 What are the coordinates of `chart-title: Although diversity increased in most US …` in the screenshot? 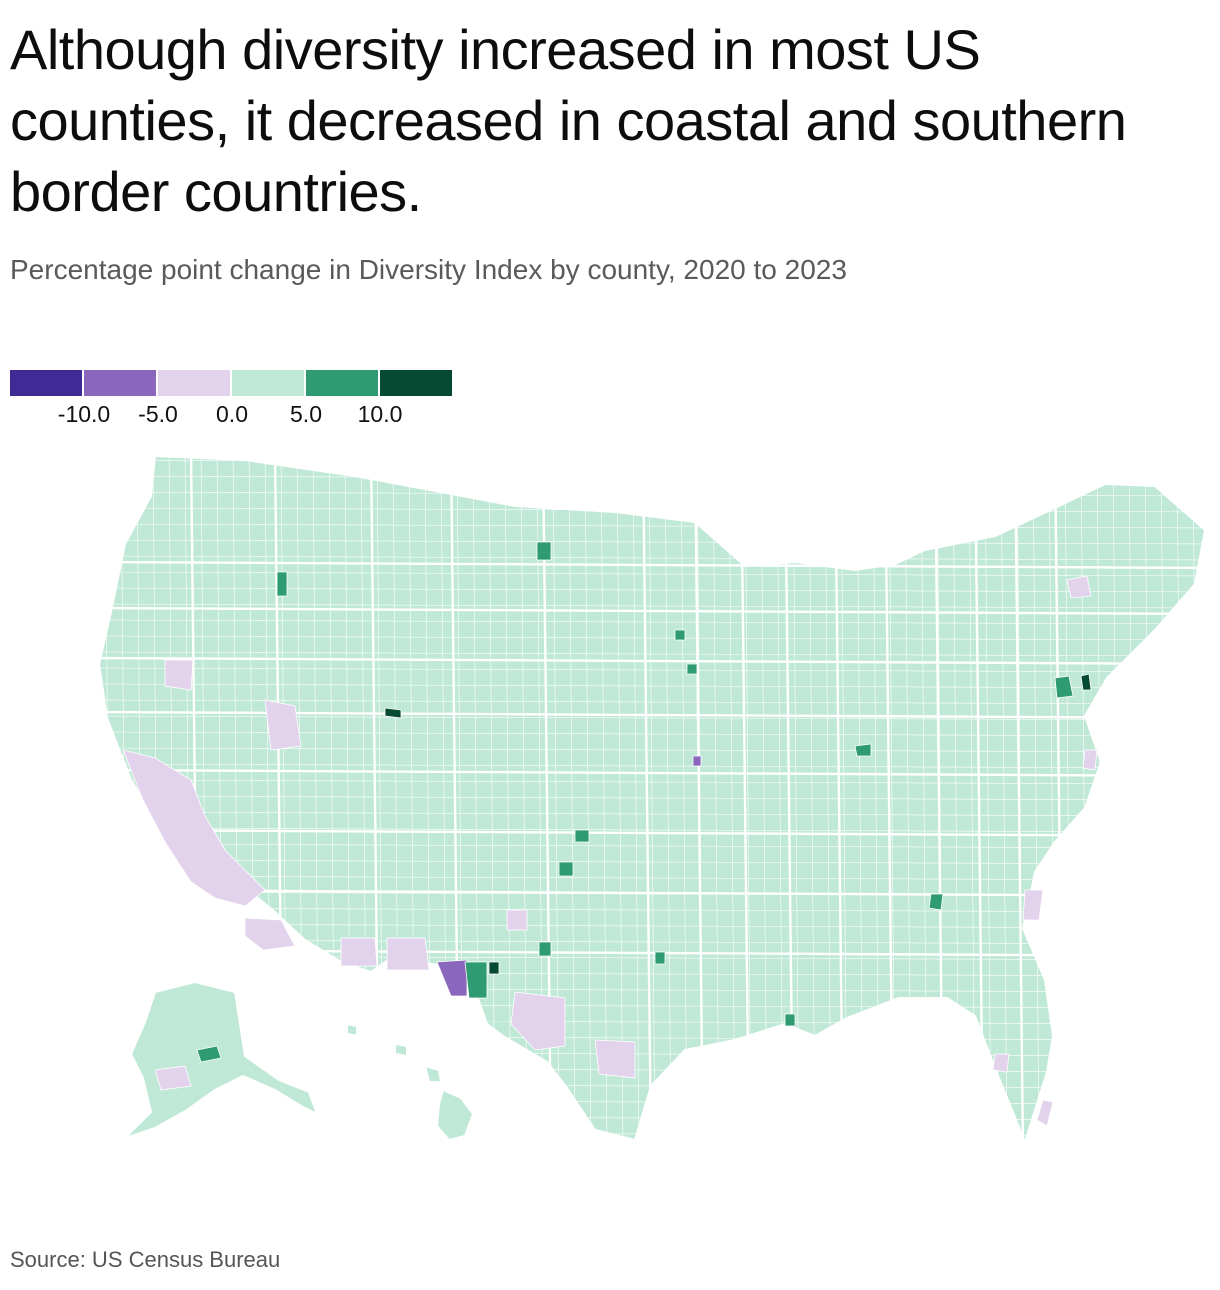 It's located at (568, 120).